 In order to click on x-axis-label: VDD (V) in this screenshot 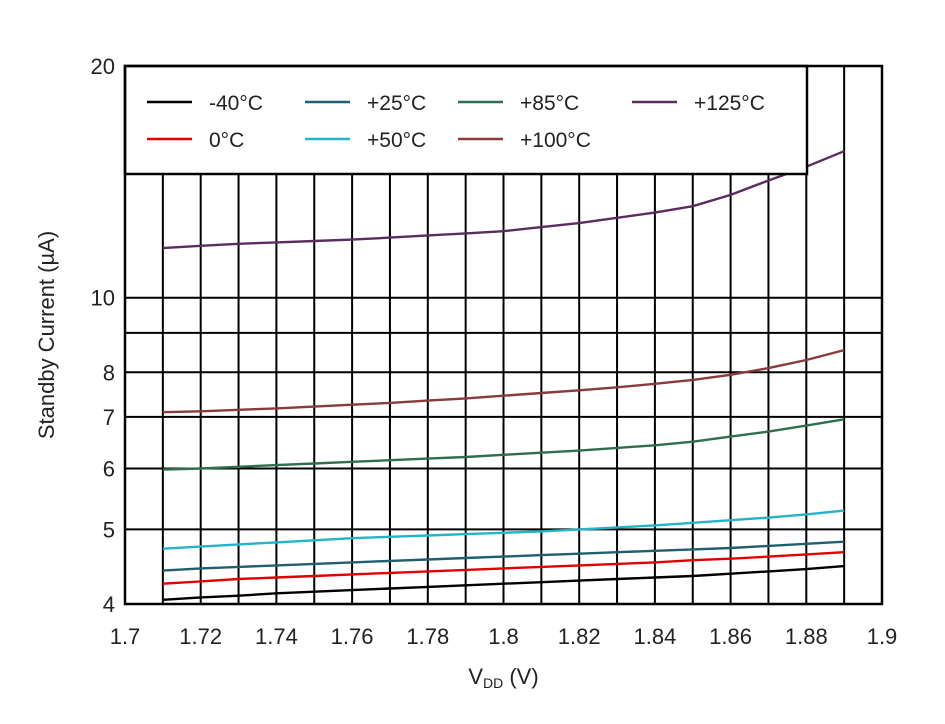, I will do `click(503, 677)`.